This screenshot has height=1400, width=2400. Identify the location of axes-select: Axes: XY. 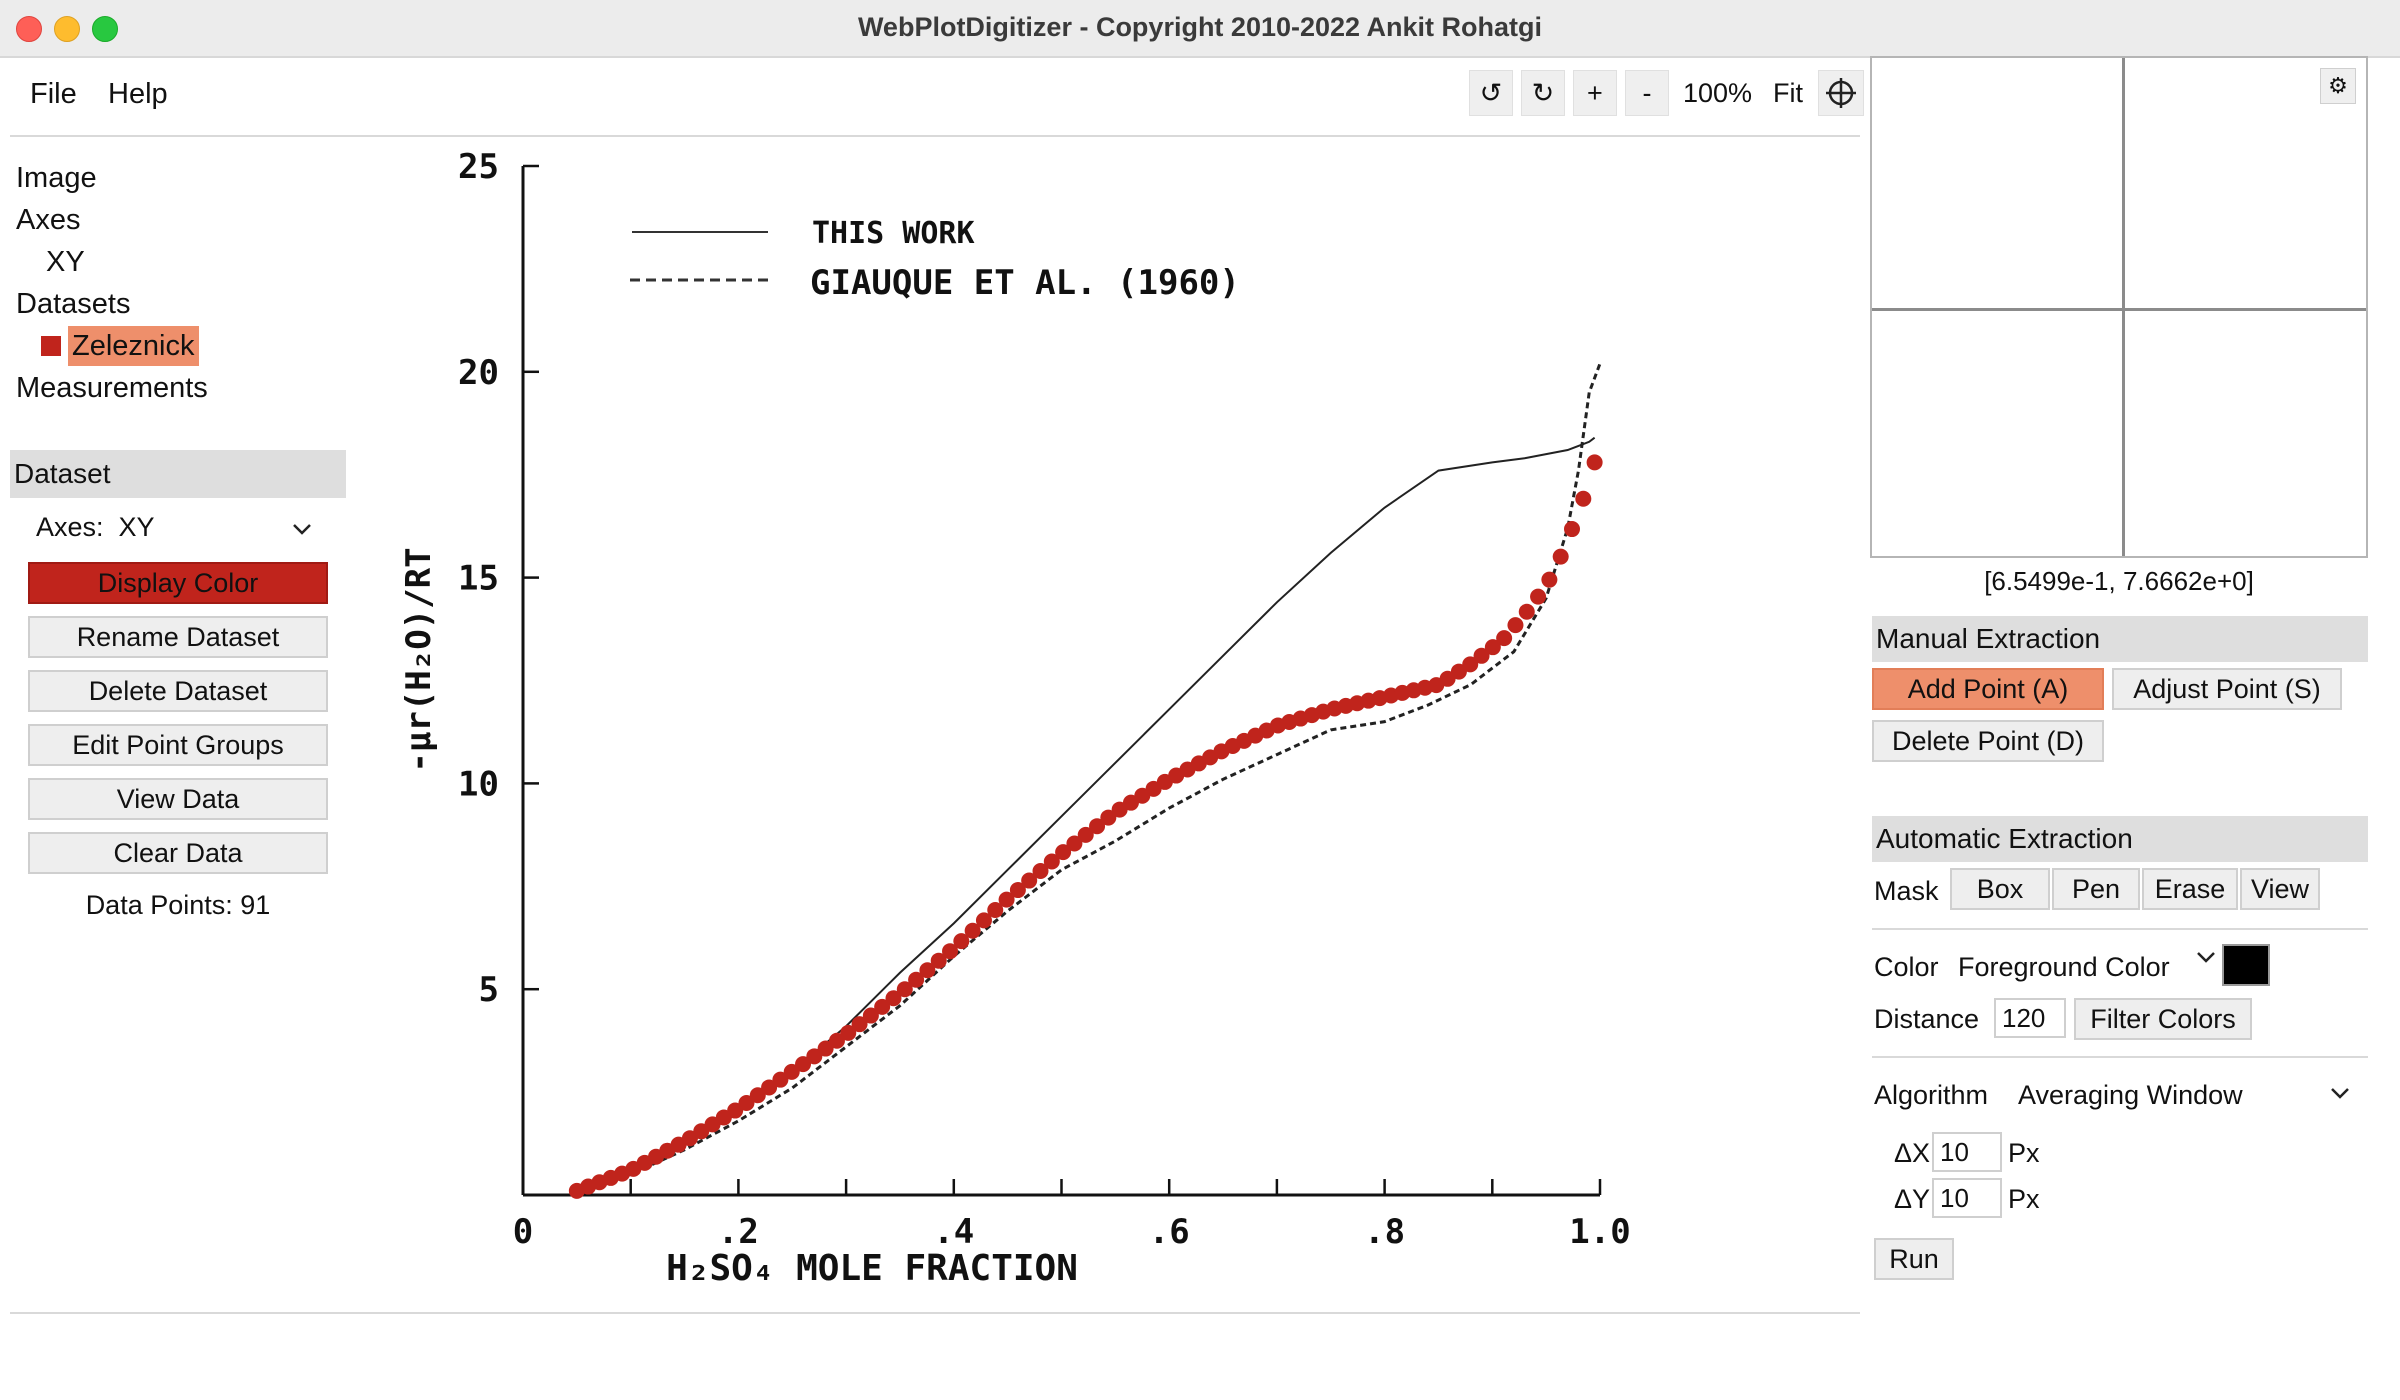
(95, 527).